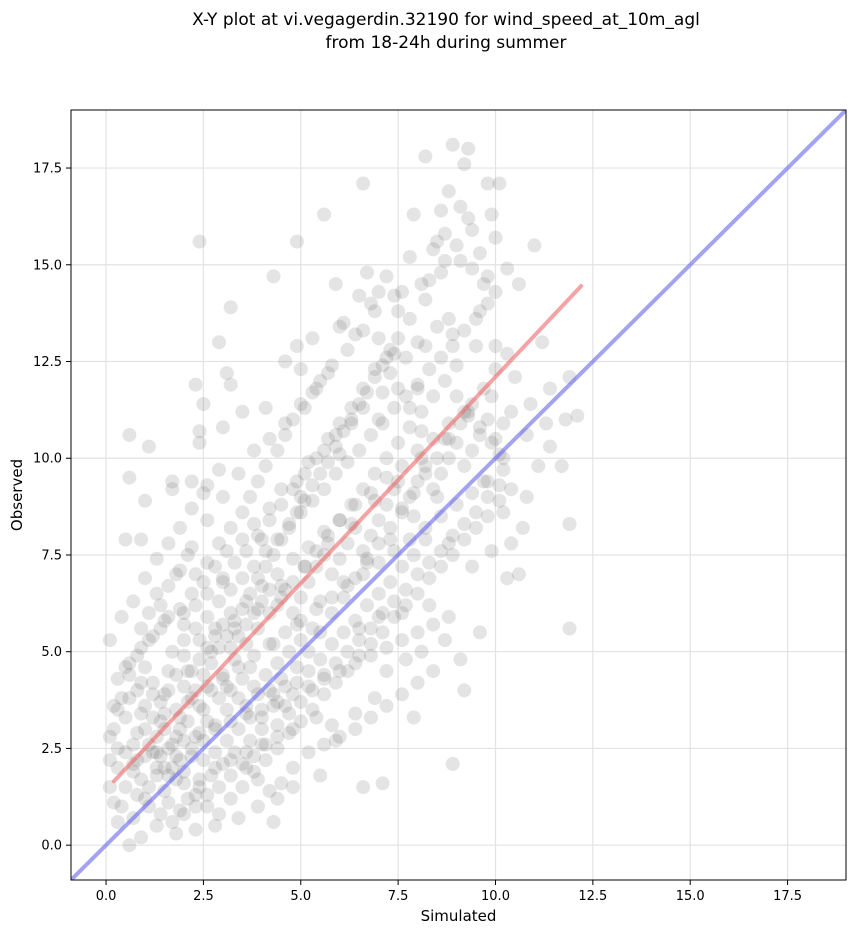 This screenshot has width=856, height=934. I want to click on x-tick-label: 2.5, so click(203, 896).